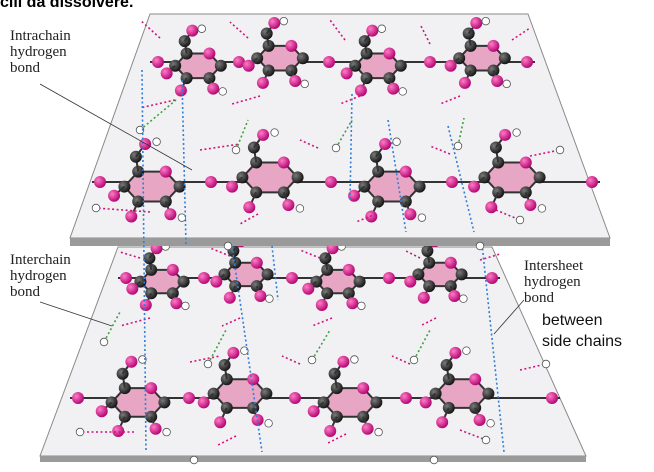 This screenshot has height=472, width=654. What do you see at coordinates (25, 68) in the screenshot?
I see `intrachain-label-line3: bond` at bounding box center [25, 68].